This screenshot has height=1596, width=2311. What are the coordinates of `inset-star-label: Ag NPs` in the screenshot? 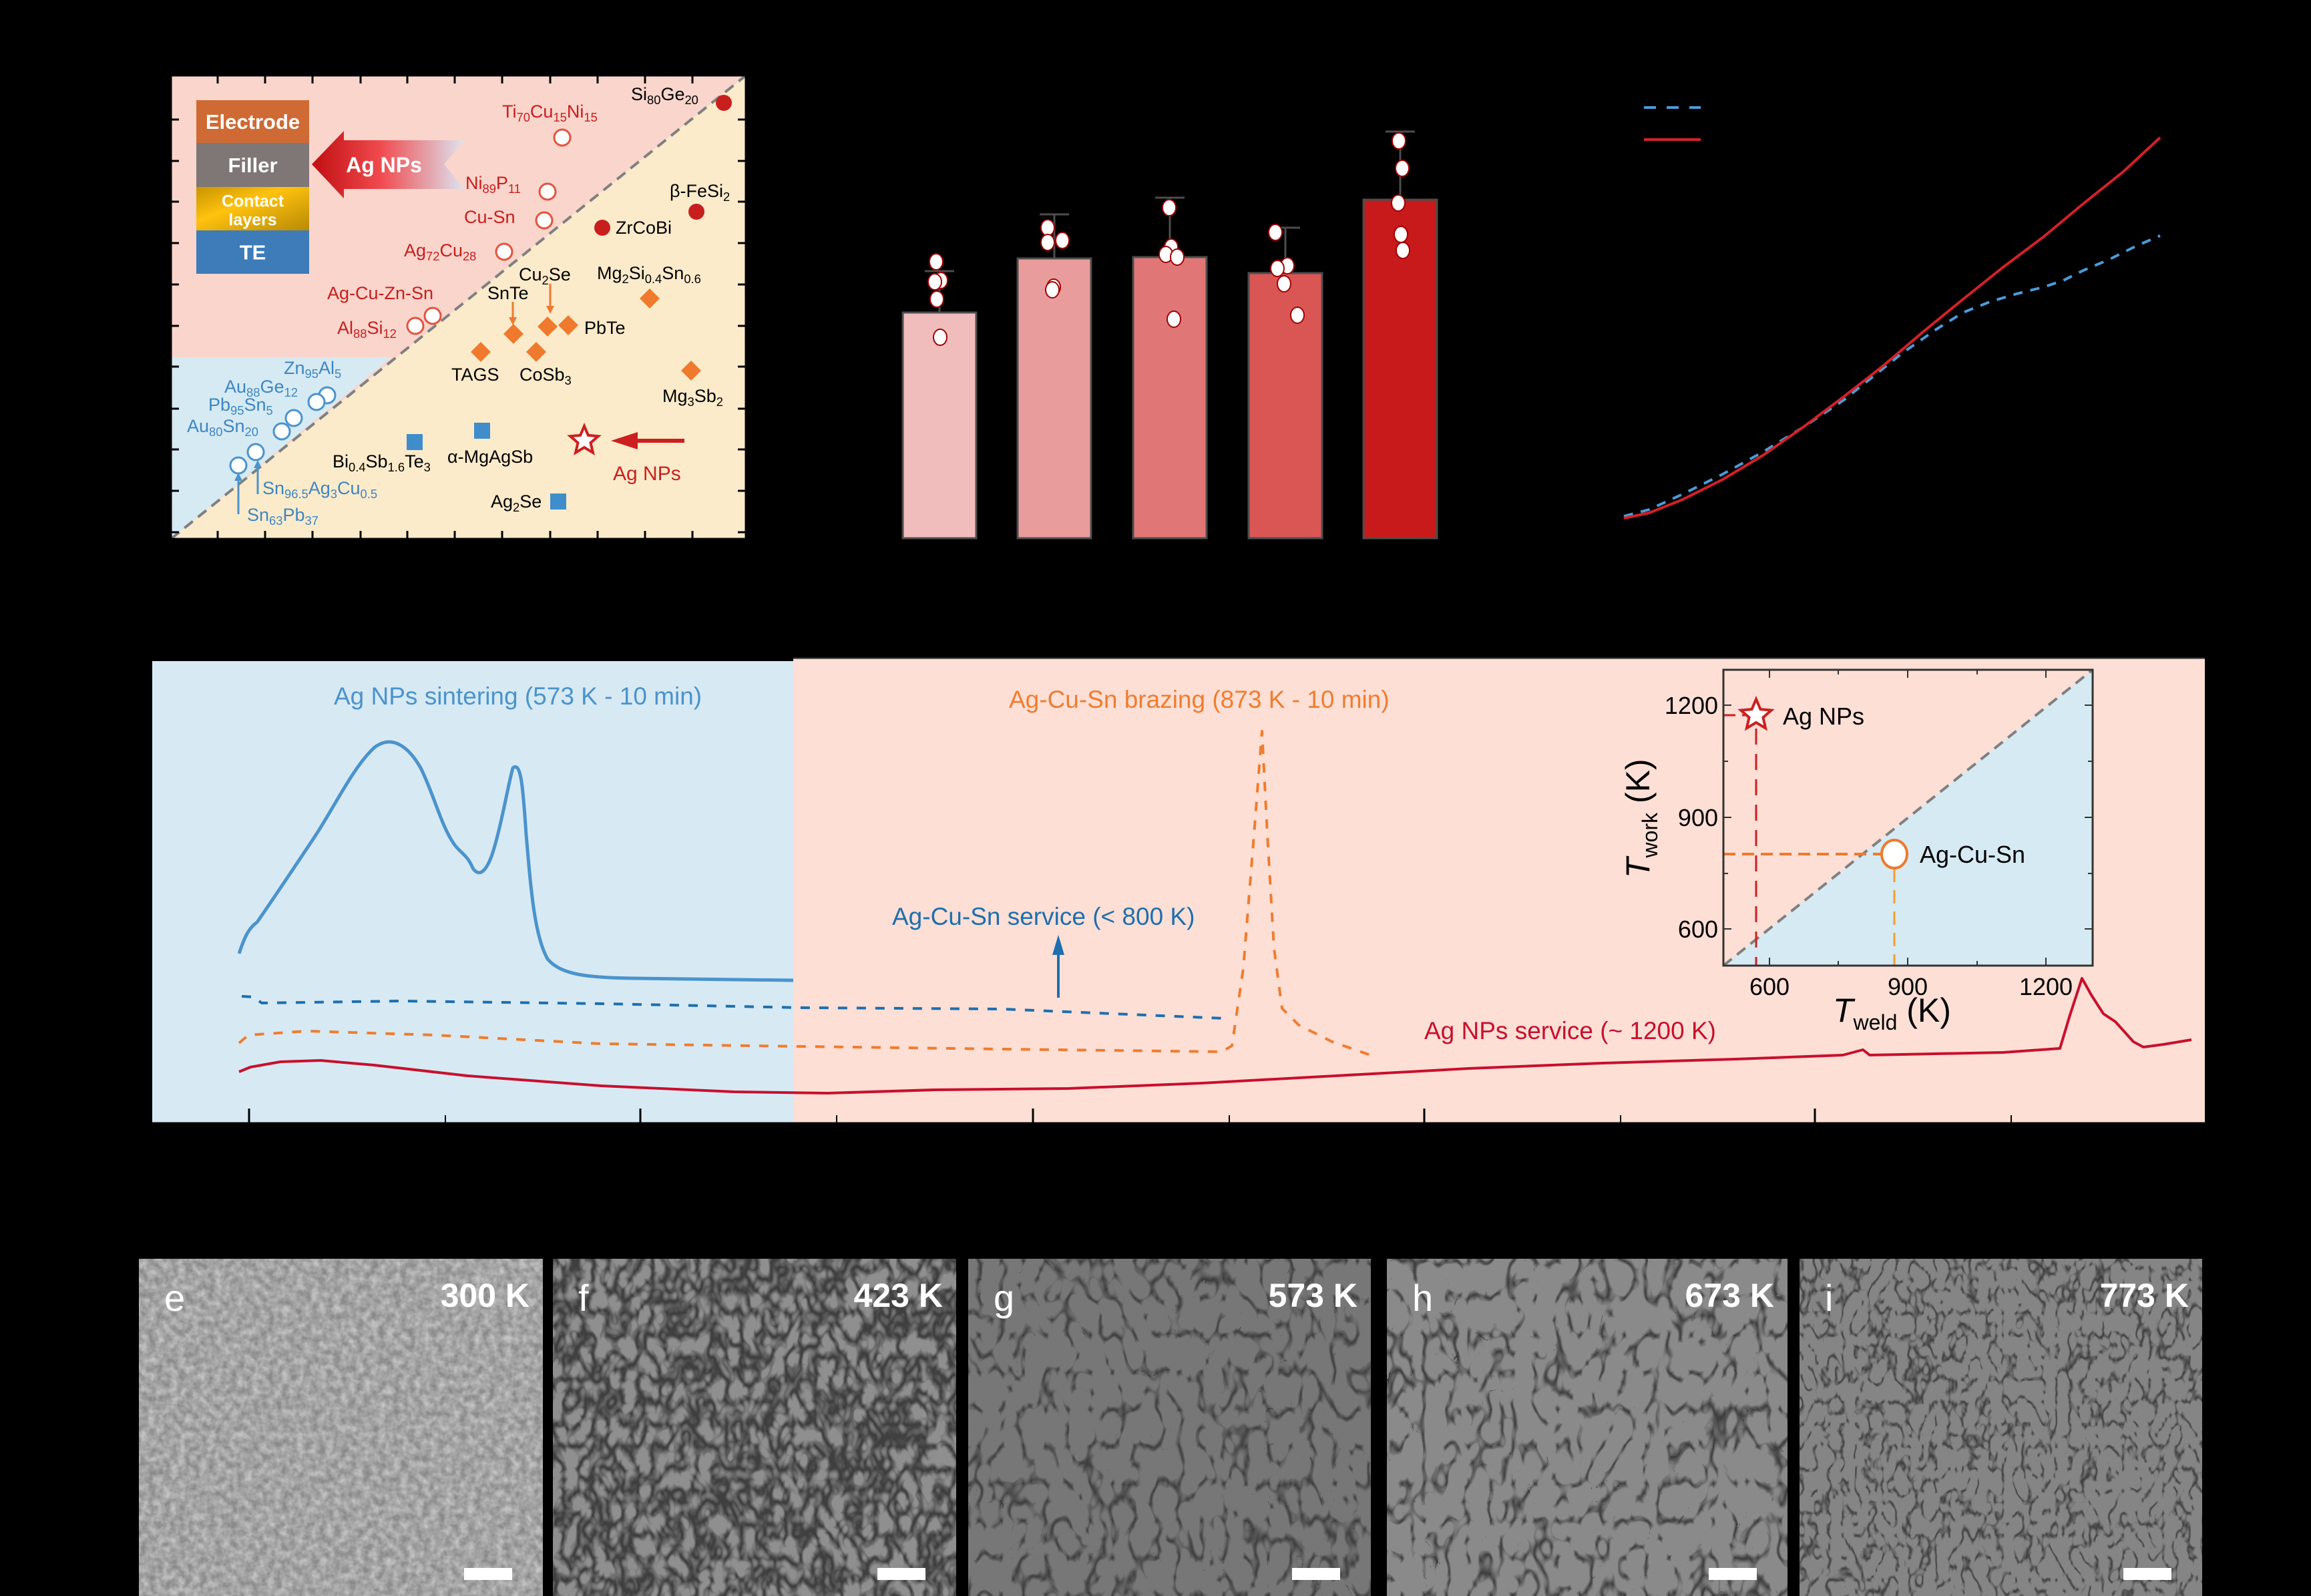 It's located at (1823, 716).